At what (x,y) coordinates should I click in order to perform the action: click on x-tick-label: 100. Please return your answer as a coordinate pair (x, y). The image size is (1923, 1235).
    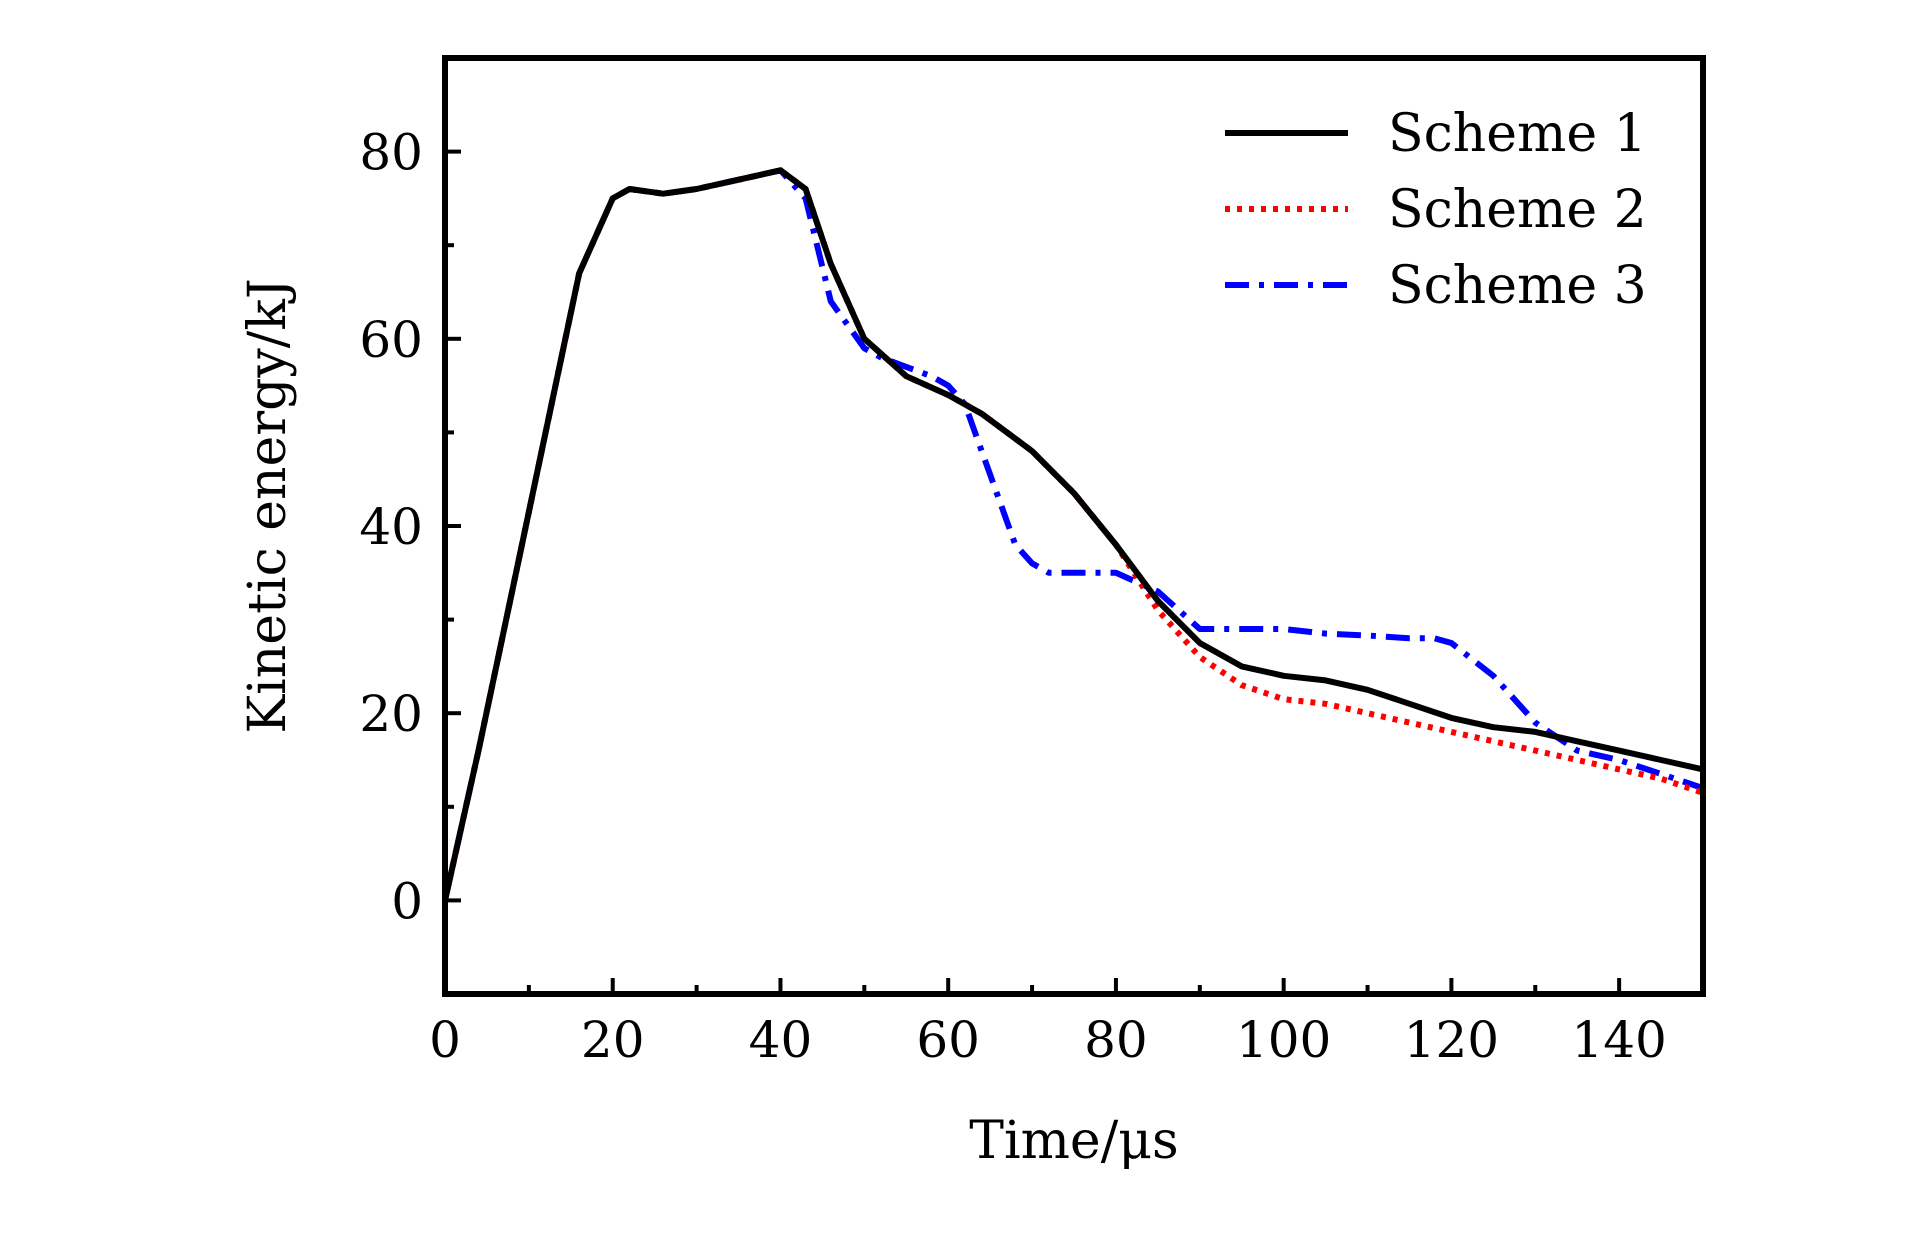
    Looking at the image, I should click on (1283, 1040).